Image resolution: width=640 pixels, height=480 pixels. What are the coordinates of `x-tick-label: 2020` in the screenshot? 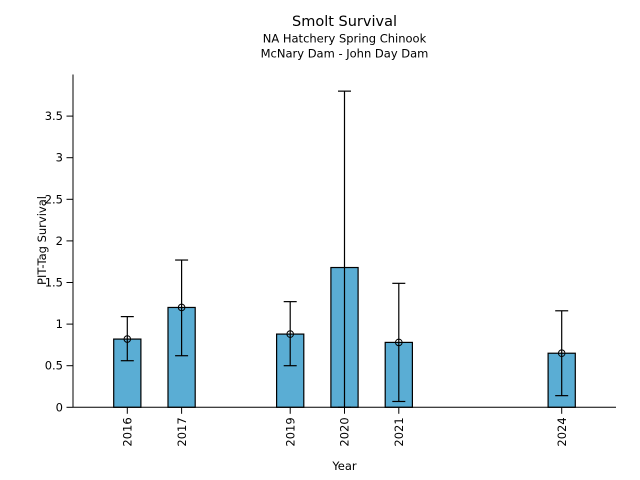 It's located at (345, 431).